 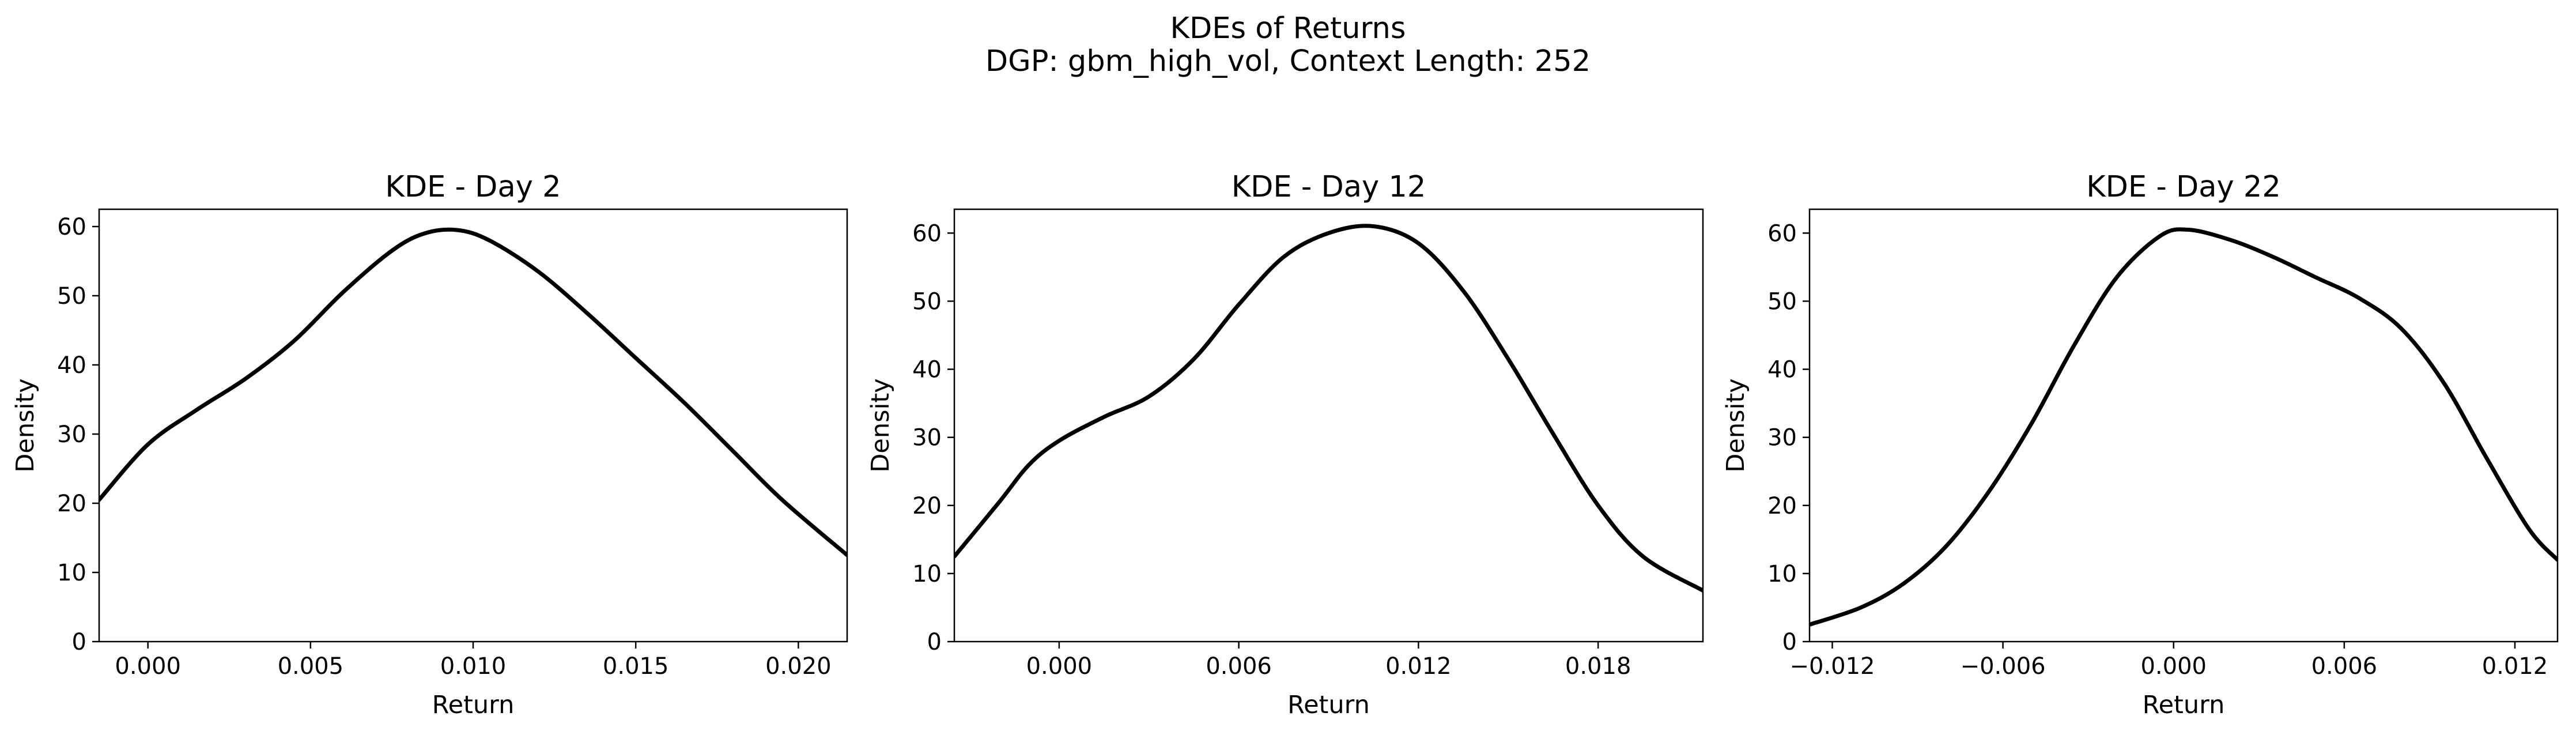 What do you see at coordinates (2003, 666) in the screenshot?
I see `x-tick-label: −0.006` at bounding box center [2003, 666].